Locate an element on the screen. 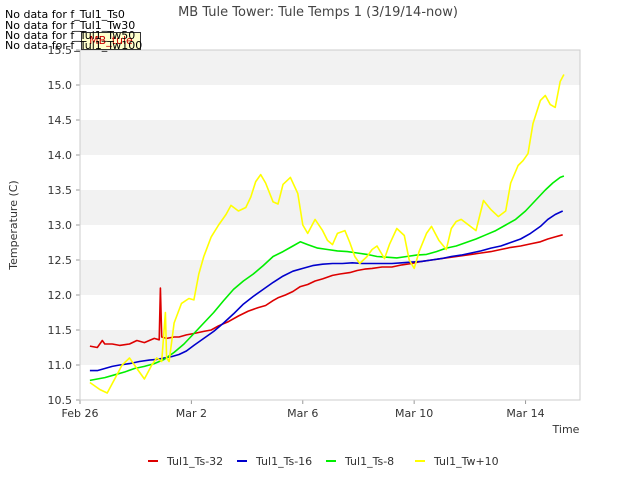 The height and width of the screenshot is (480, 640). legend-label: Tul1_Ts-8 is located at coordinates (369, 461).